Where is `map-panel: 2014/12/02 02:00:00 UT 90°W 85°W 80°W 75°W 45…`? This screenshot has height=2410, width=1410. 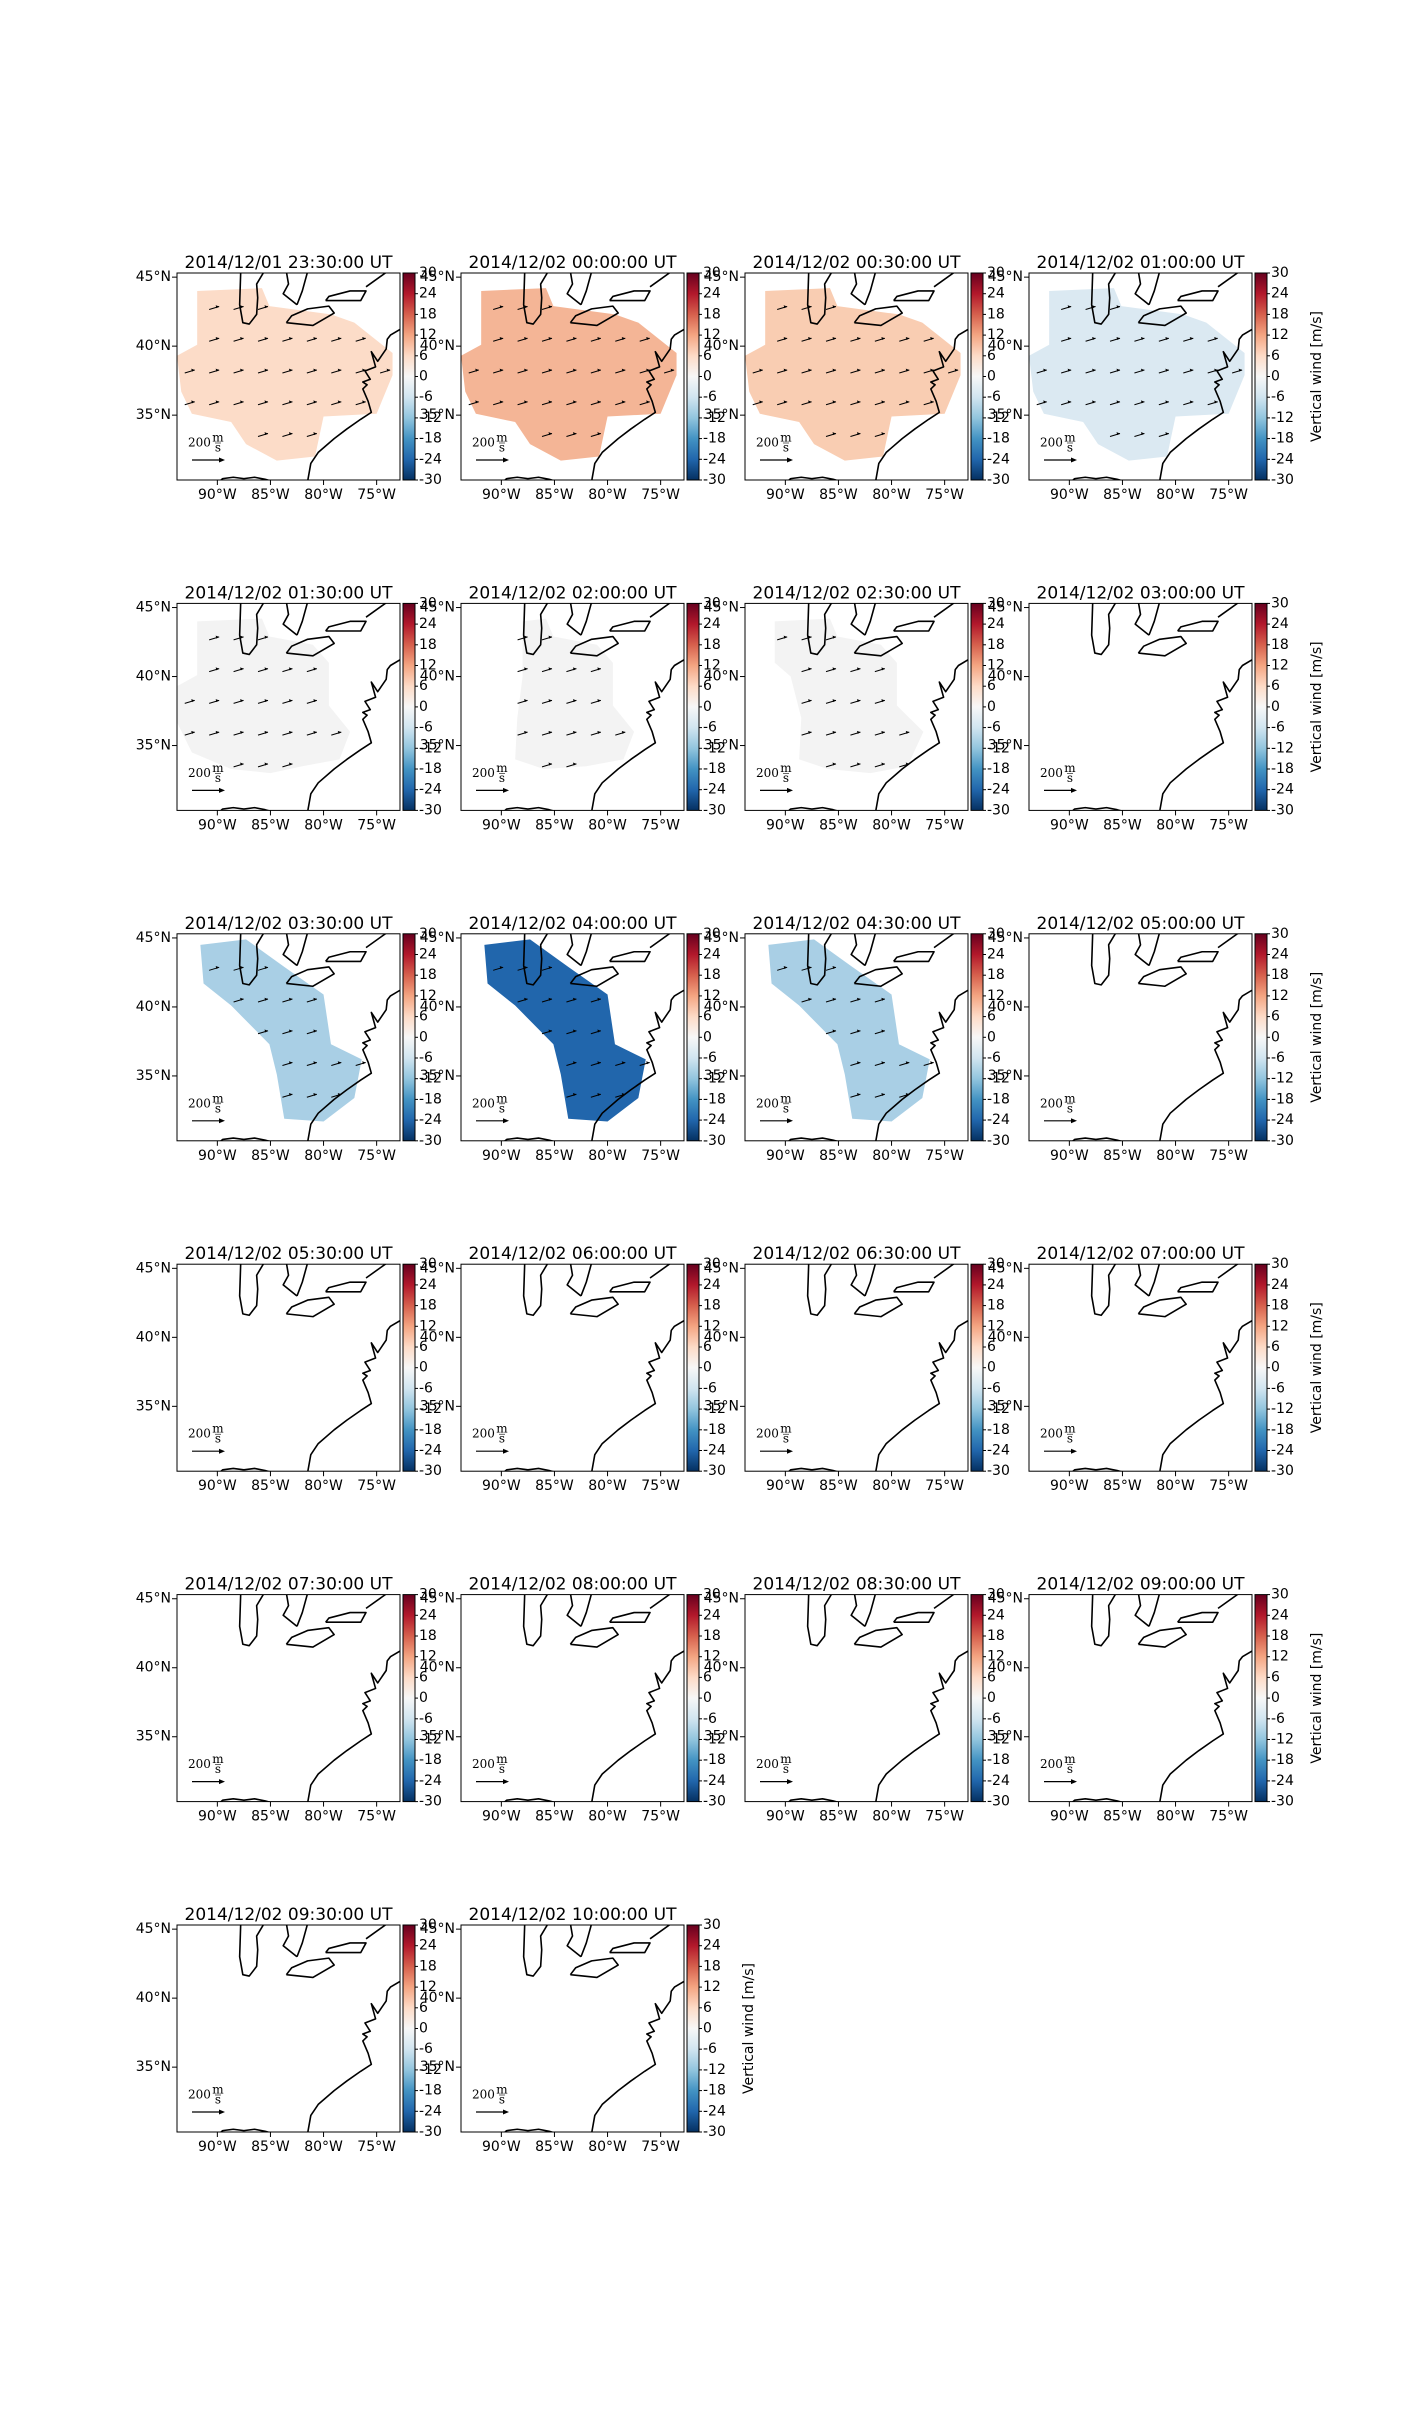
map-panel: 2014/12/02 02:00:00 UT 90°W 85°W 80°W 75°W 45… is located at coordinates (573, 708).